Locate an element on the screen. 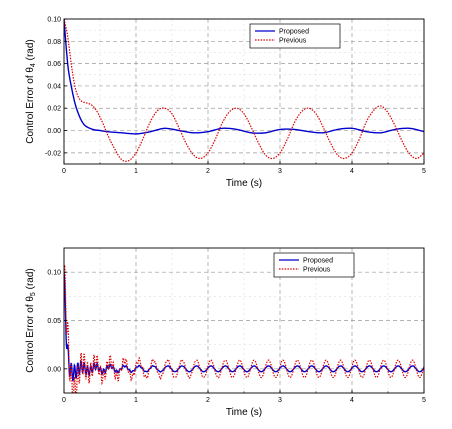  y-tick-label: 0.05 is located at coordinates (54, 321).